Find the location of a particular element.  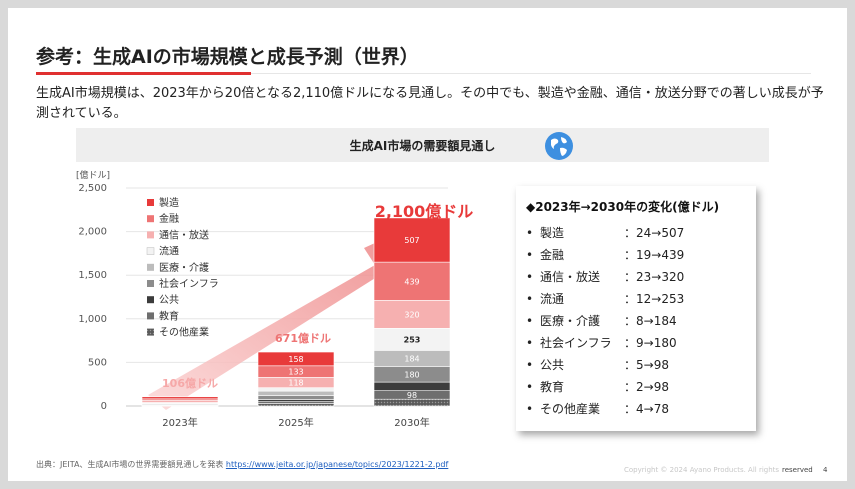

growth-arrow is located at coordinates (282, 317).